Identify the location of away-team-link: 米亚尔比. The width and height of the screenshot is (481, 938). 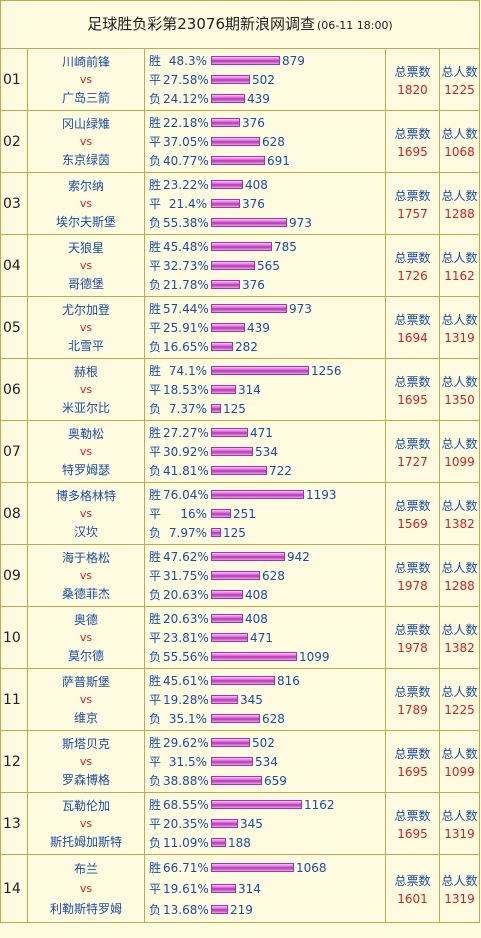
(85, 408).